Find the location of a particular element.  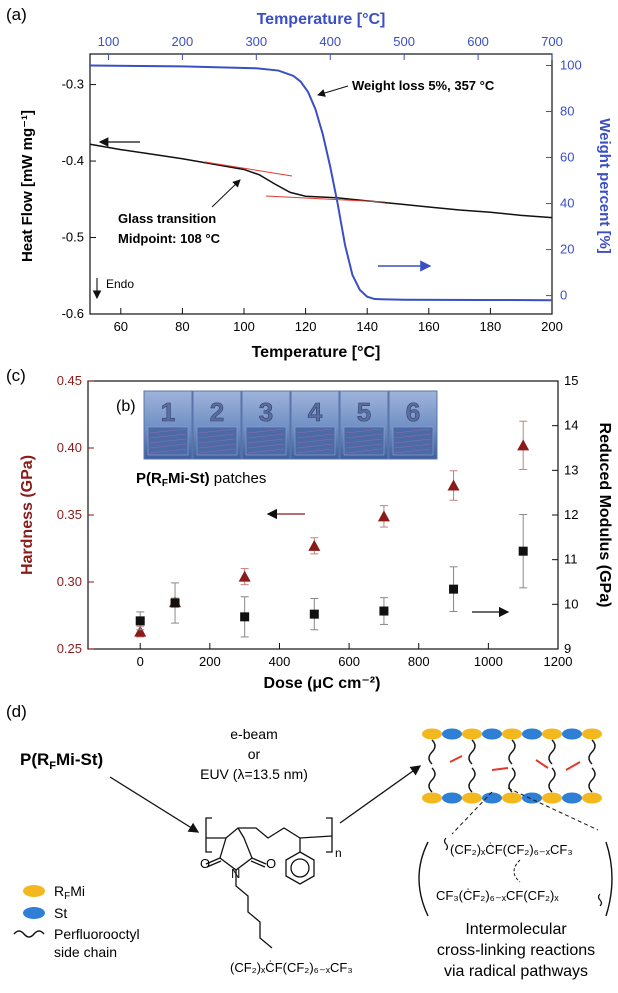

y2-tick-label: 20 is located at coordinates (567, 249).